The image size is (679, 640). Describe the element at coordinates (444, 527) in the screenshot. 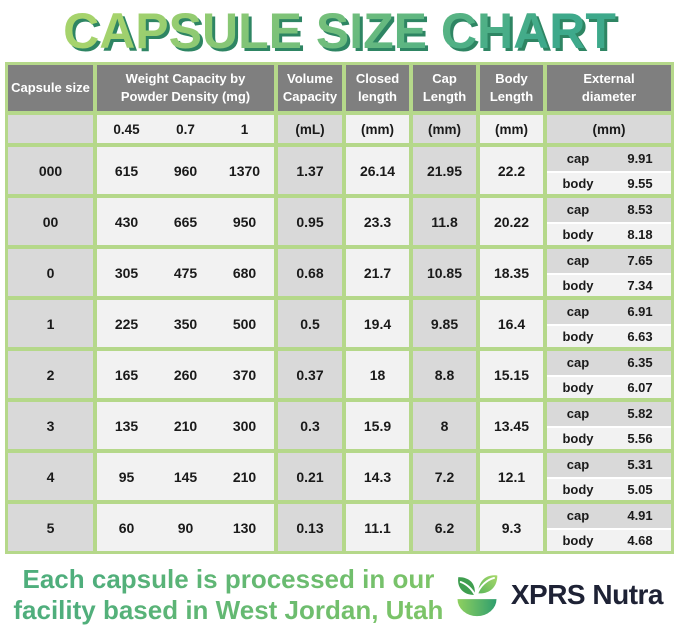

I see `cap-length-cell: 6.2` at that location.